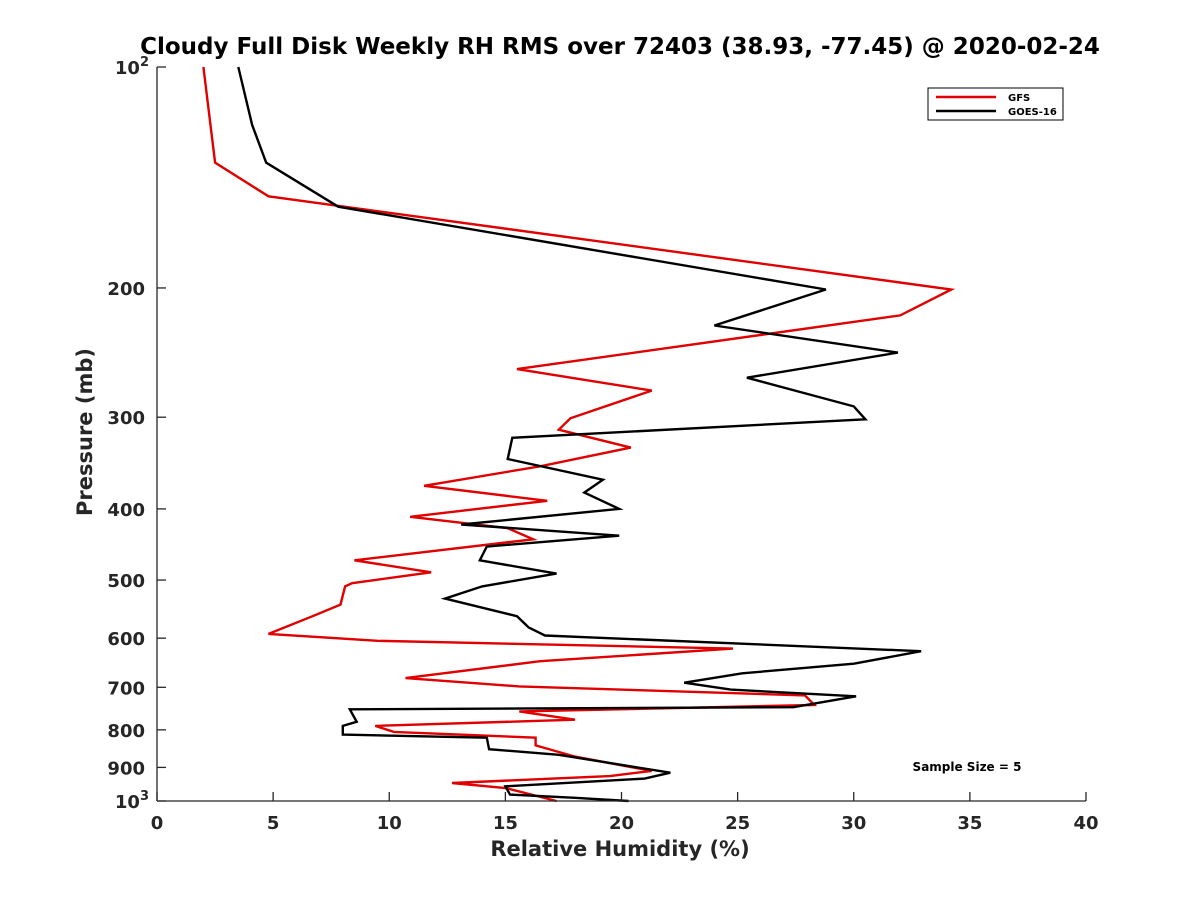 This screenshot has height=900, width=1200. What do you see at coordinates (853, 823) in the screenshot?
I see `x-tick-label: 30` at bounding box center [853, 823].